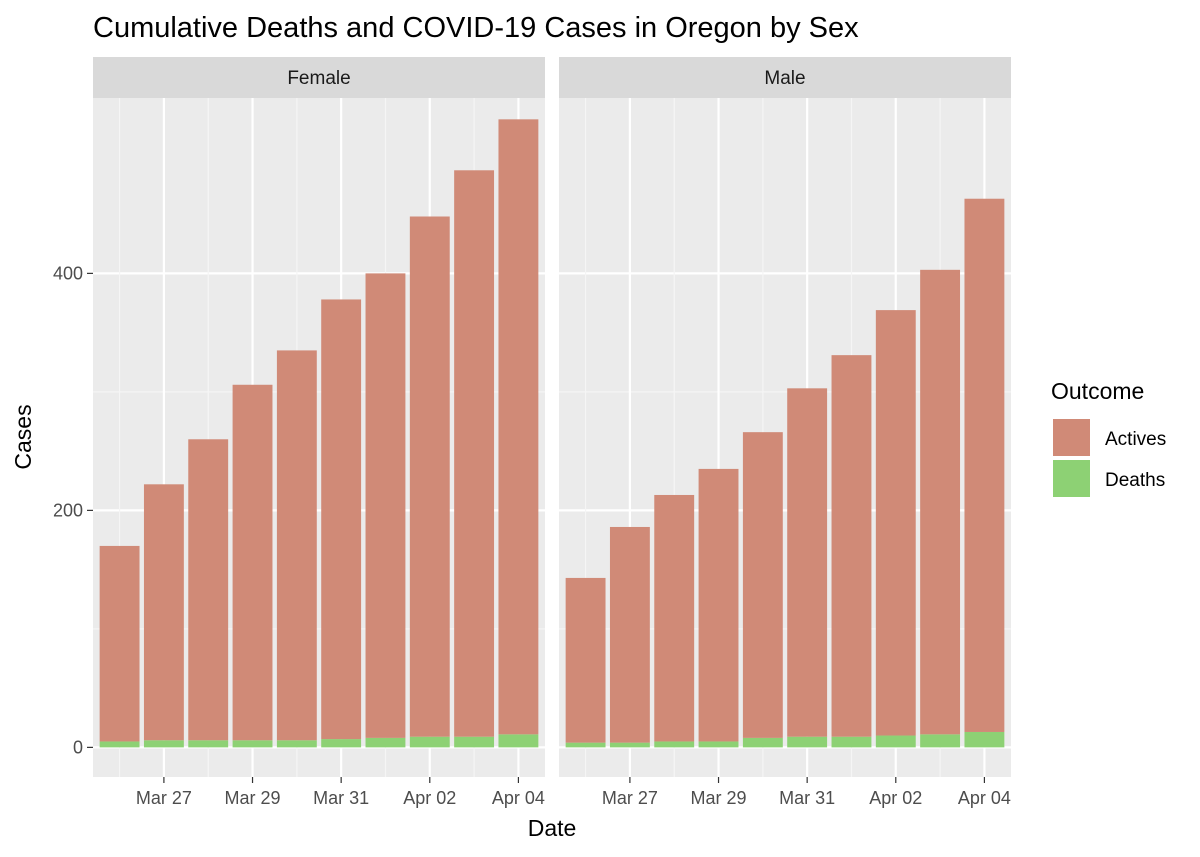 The width and height of the screenshot is (1200, 857). I want to click on legend-label-deaths: Deaths, so click(1135, 480).